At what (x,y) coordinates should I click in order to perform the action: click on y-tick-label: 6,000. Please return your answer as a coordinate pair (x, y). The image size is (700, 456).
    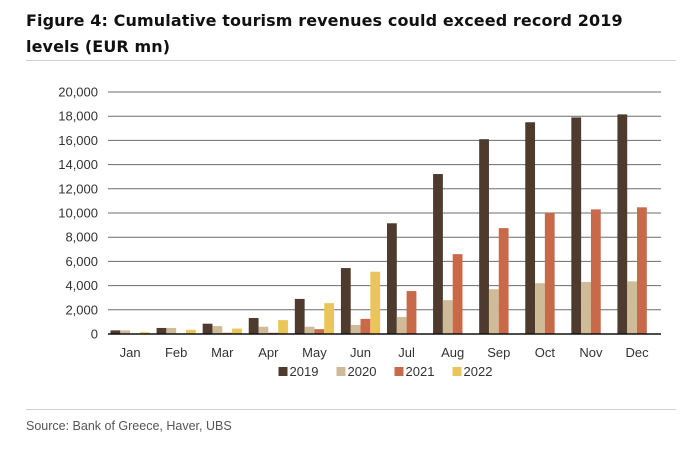
    Looking at the image, I should click on (81, 261).